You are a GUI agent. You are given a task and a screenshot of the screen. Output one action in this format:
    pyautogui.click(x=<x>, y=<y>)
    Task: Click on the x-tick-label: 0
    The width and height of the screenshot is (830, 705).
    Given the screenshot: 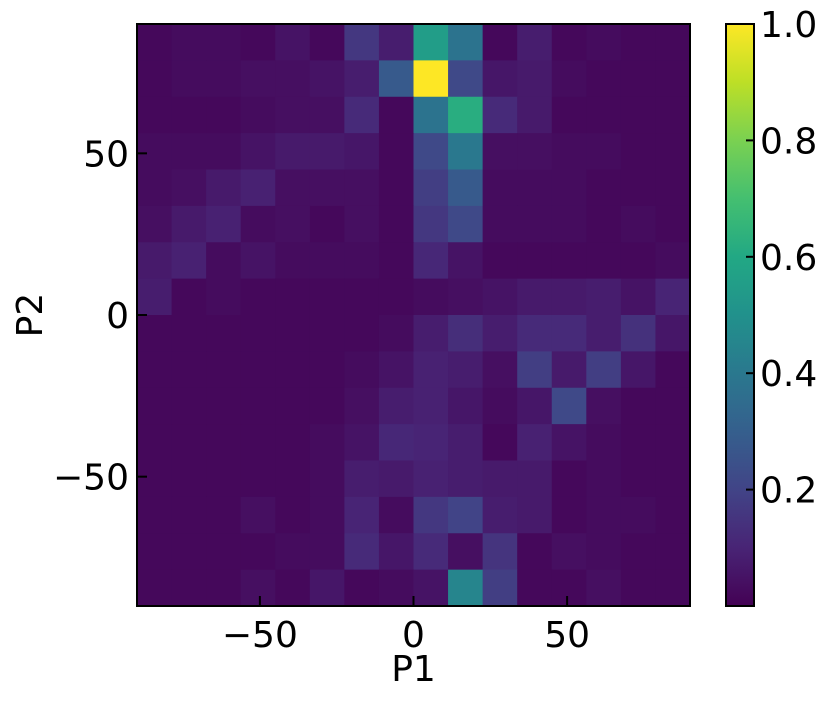 What is the action you would take?
    pyautogui.click(x=413, y=635)
    